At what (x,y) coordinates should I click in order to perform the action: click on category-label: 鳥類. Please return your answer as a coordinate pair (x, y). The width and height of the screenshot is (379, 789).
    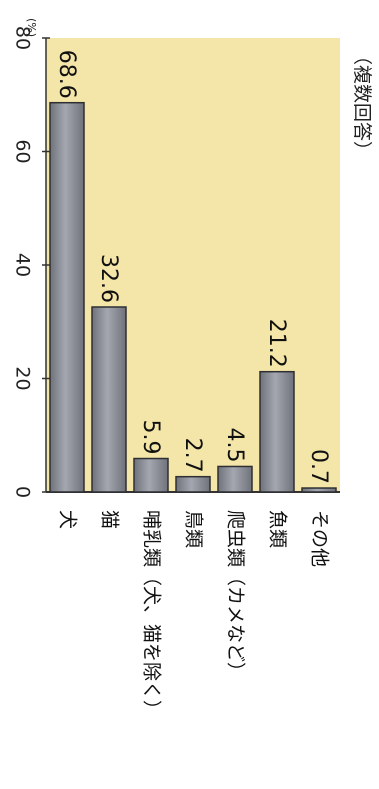
    Looking at the image, I should click on (194, 529).